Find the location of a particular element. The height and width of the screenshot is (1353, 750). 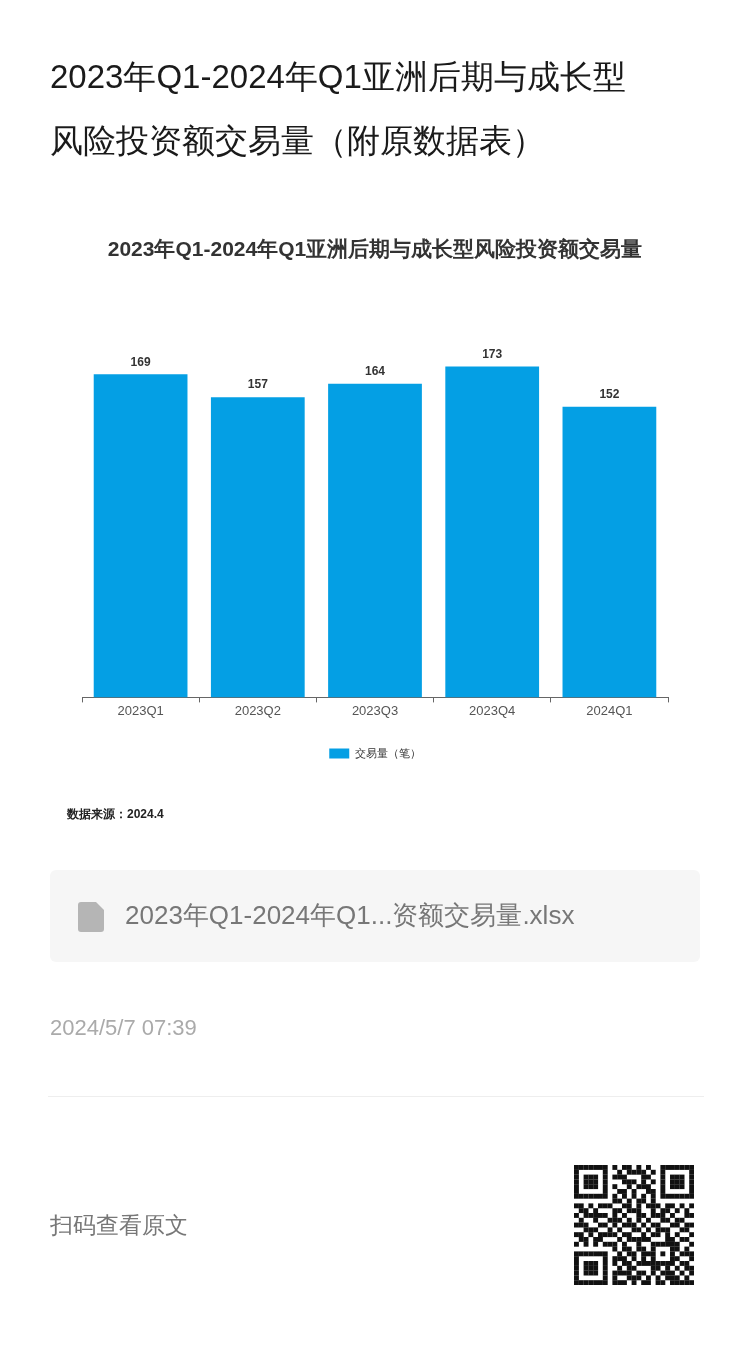

data-label: 169 is located at coordinates (140, 361).